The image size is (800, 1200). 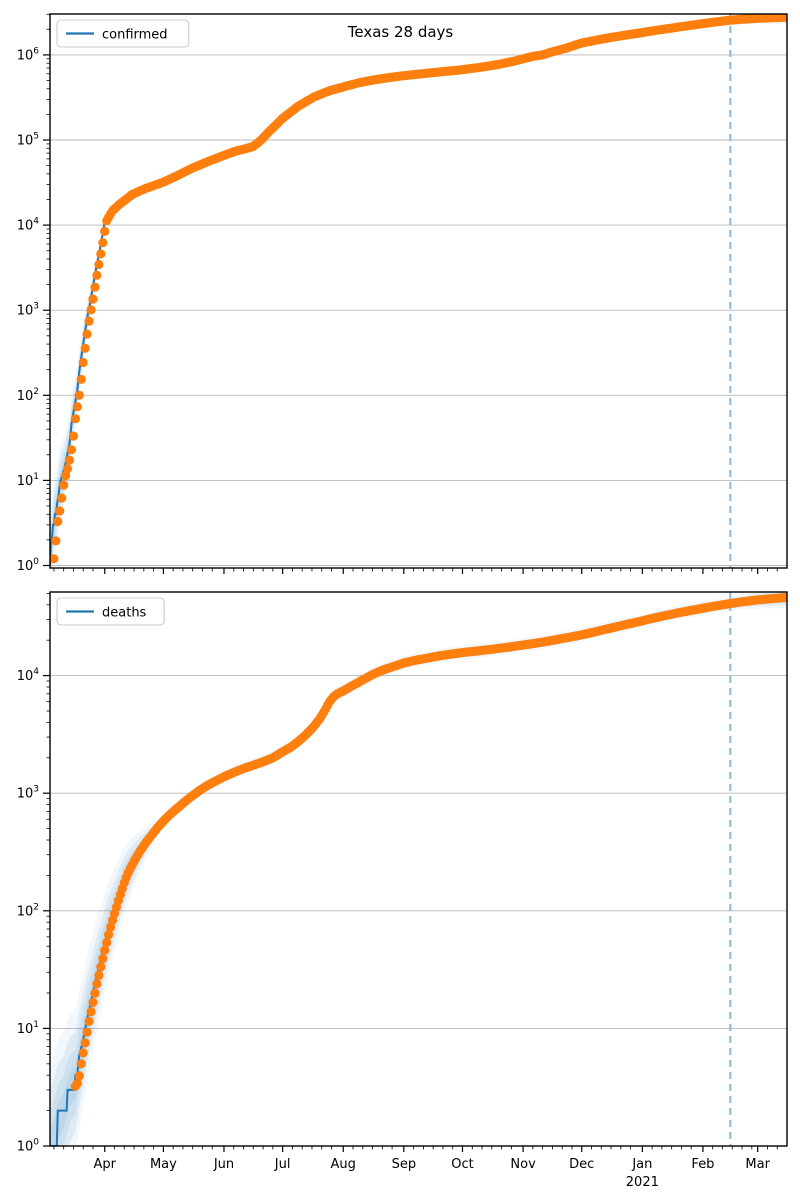 What do you see at coordinates (523, 1164) in the screenshot?
I see `x-tick-label: Nov` at bounding box center [523, 1164].